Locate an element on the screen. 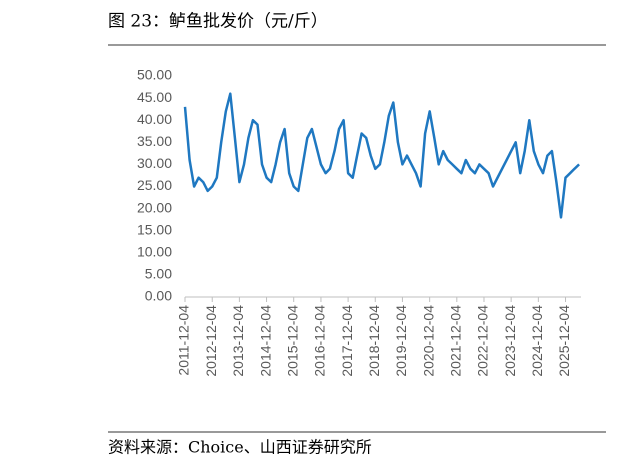 The height and width of the screenshot is (476, 622). y-tick-label: 20.00 is located at coordinates (154, 207).